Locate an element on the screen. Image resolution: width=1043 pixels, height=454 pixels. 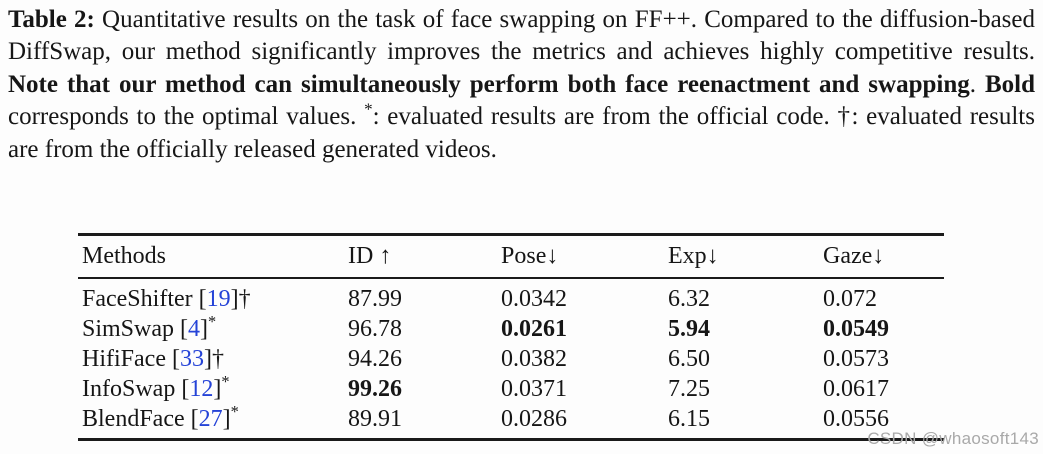
header-pose: Pose↓ is located at coordinates (584, 256).